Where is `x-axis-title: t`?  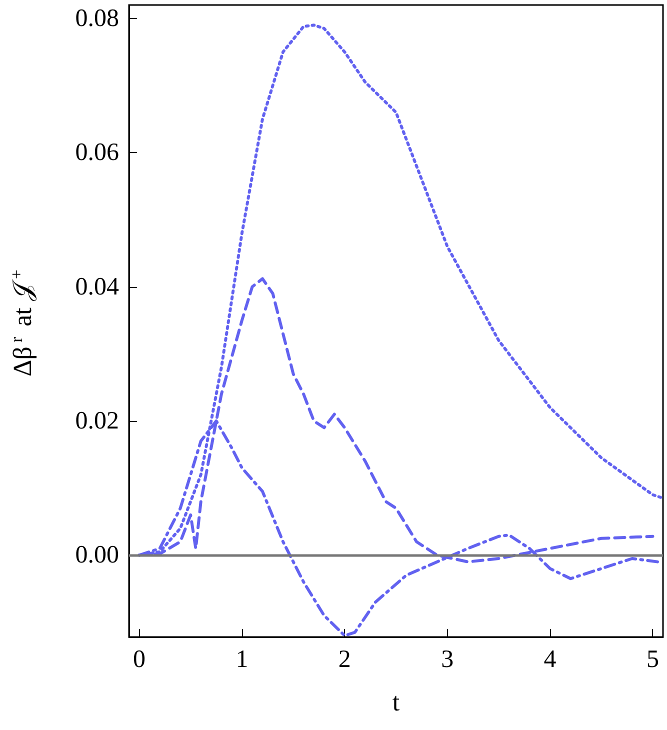
x-axis-title: t is located at coordinates (396, 702).